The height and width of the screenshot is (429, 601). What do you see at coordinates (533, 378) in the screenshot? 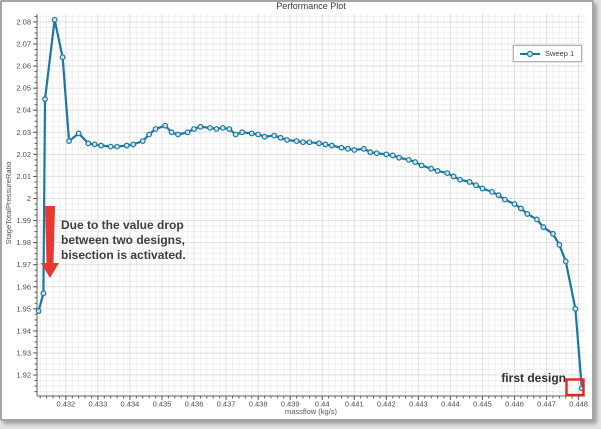
I see `annotation-first-design: first design` at bounding box center [533, 378].